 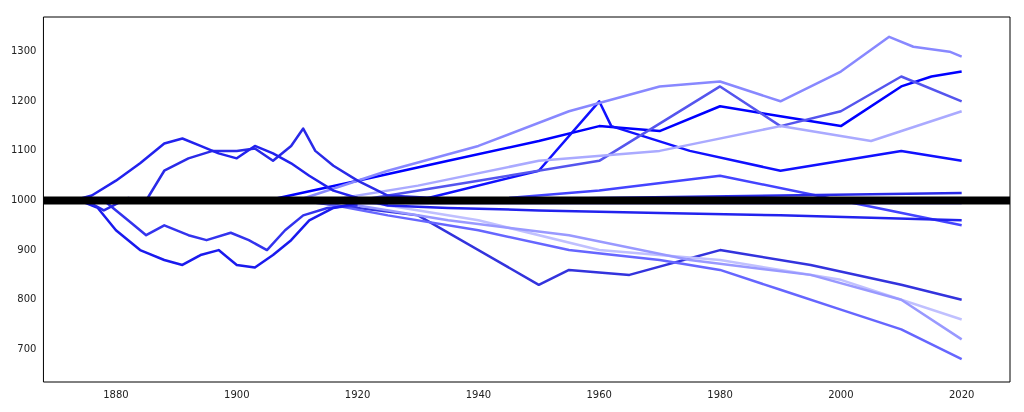 What do you see at coordinates (24, 150) in the screenshot?
I see `y-tick-label: 1100` at bounding box center [24, 150].